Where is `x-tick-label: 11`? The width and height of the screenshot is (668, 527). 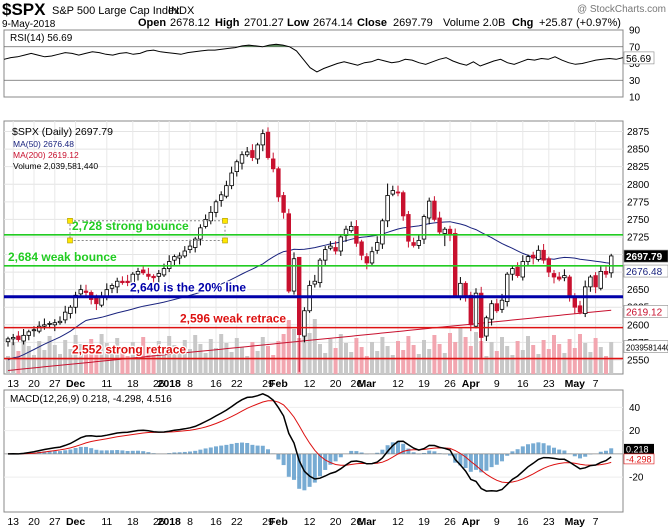
x-tick-label: 11 is located at coordinates (106, 384).